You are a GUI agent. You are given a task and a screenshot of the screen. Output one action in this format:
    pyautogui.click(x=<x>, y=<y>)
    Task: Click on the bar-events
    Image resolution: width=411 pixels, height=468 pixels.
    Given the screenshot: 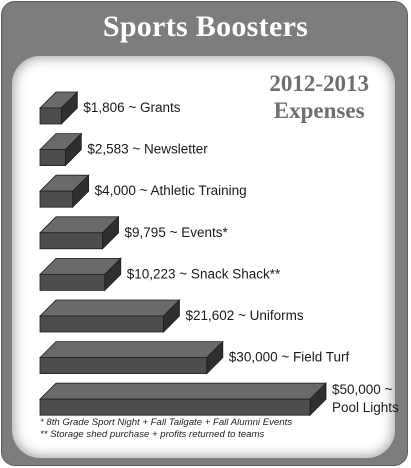 What is the action you would take?
    pyautogui.click(x=79, y=232)
    